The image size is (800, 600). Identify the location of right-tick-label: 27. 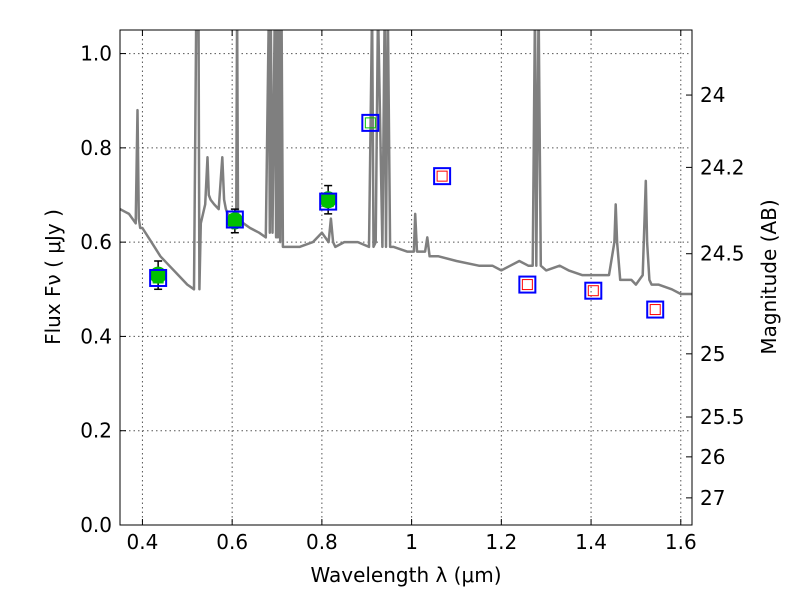
(712, 498).